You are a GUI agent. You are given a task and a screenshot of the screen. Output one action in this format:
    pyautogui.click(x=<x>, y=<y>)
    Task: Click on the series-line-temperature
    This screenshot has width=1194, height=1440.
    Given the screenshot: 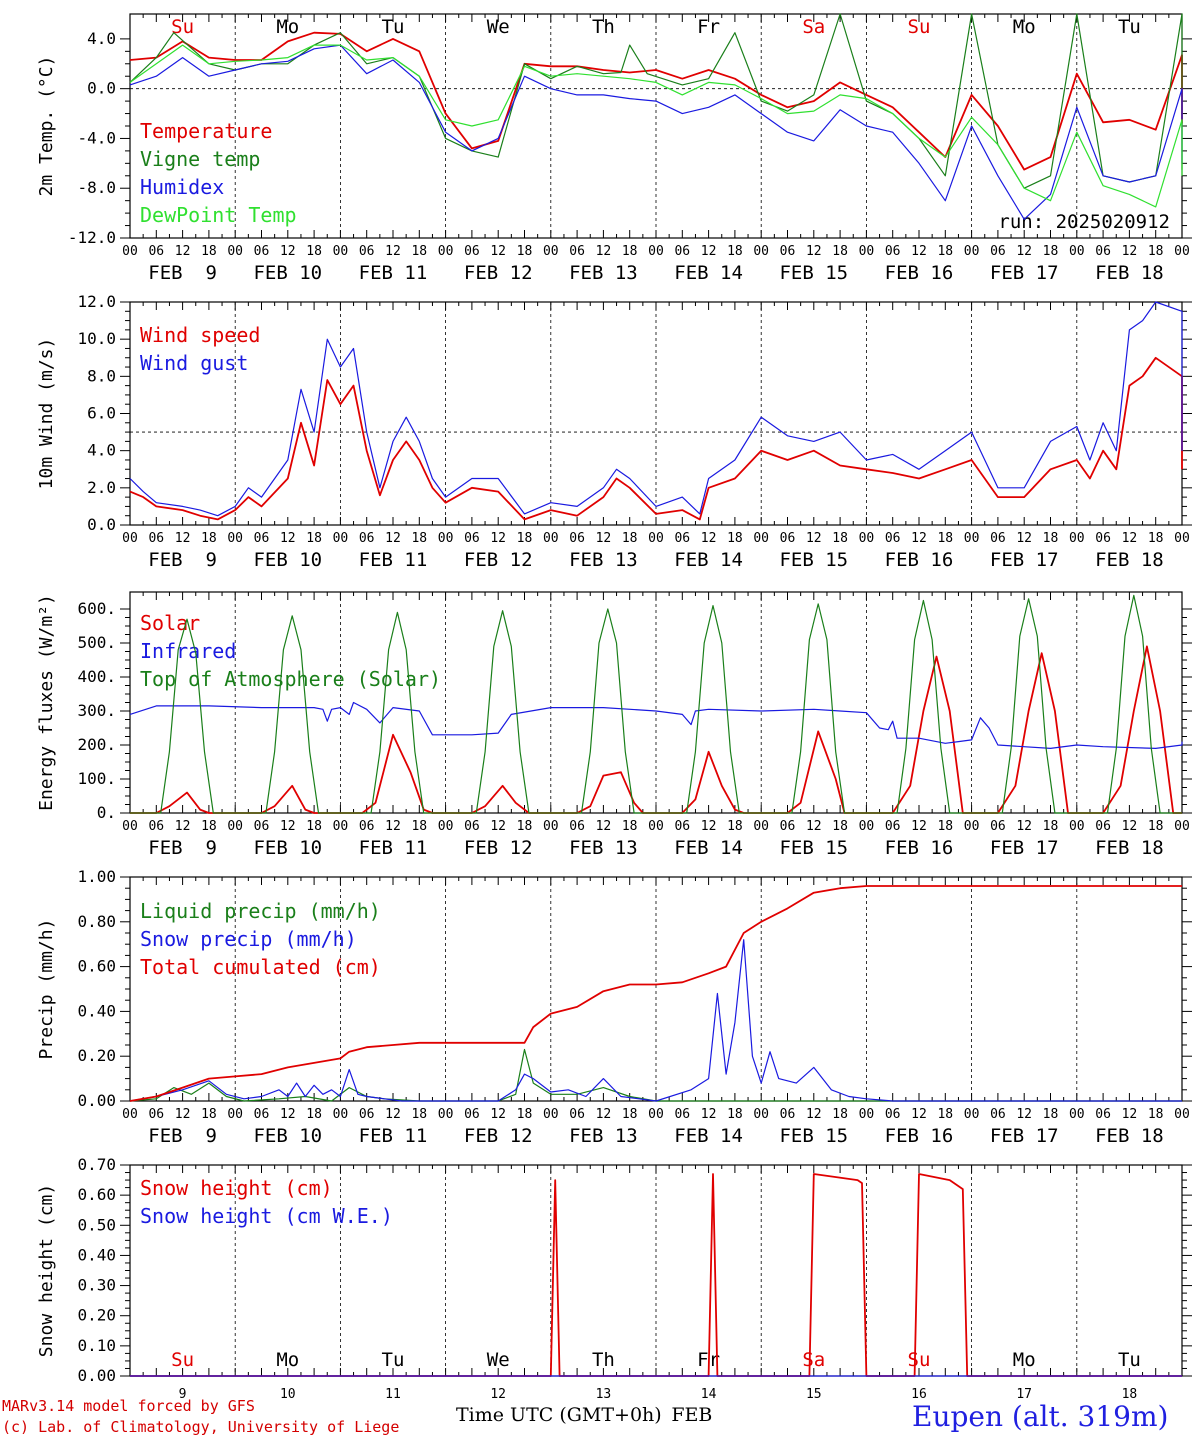 What is the action you would take?
    pyautogui.click(x=656, y=101)
    